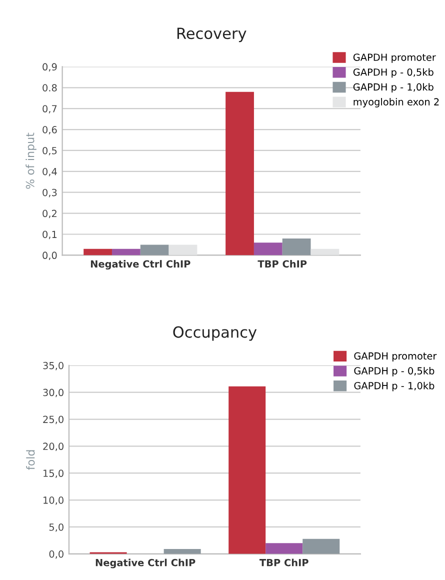 The width and height of the screenshot is (445, 580). Describe the element at coordinates (49, 88) in the screenshot. I see `y-tick-label: 0.8` at that location.